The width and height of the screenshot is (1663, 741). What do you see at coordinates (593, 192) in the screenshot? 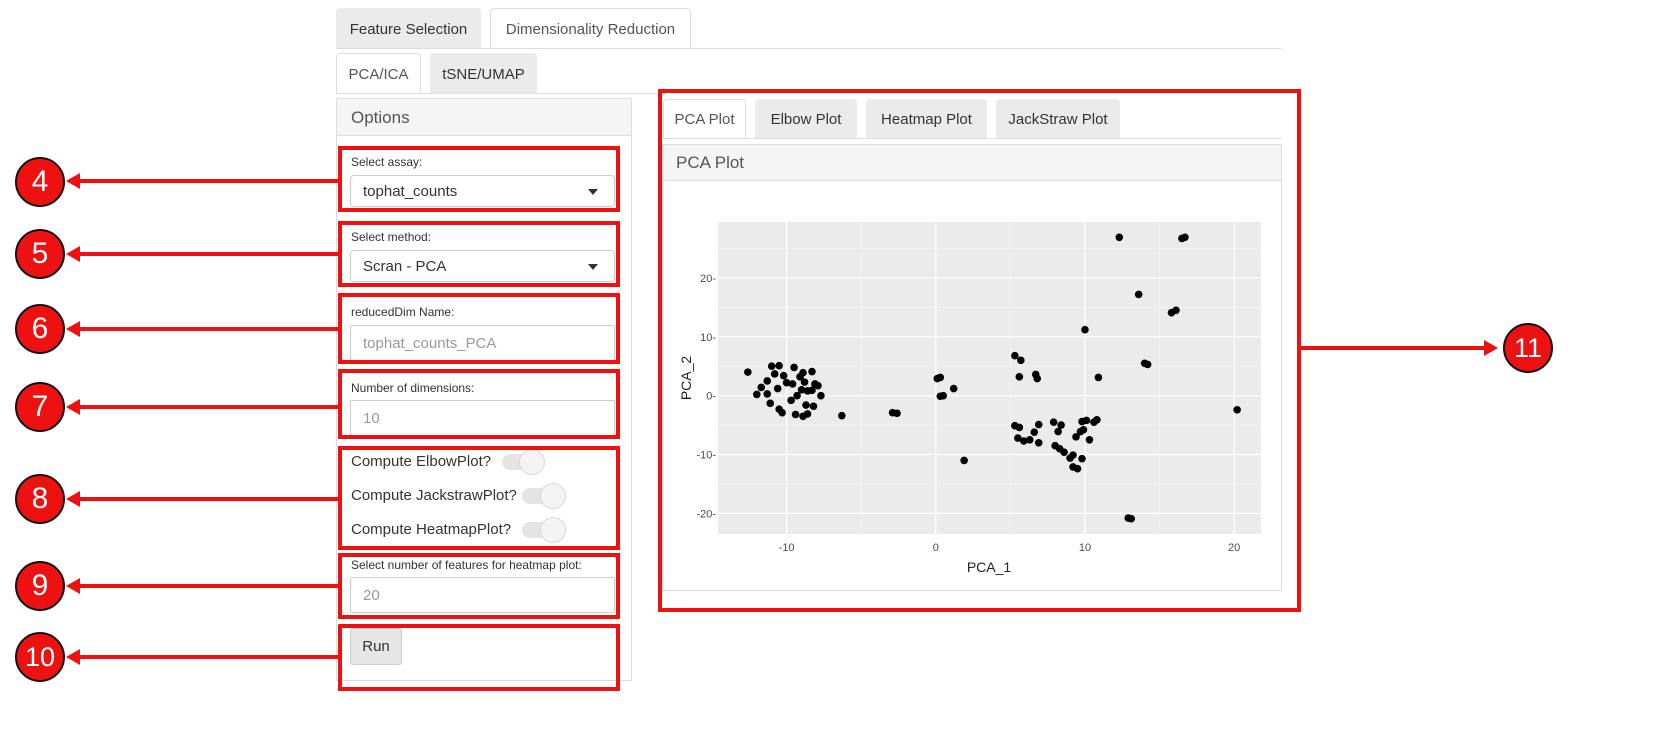
I see `chevron-down-icon` at bounding box center [593, 192].